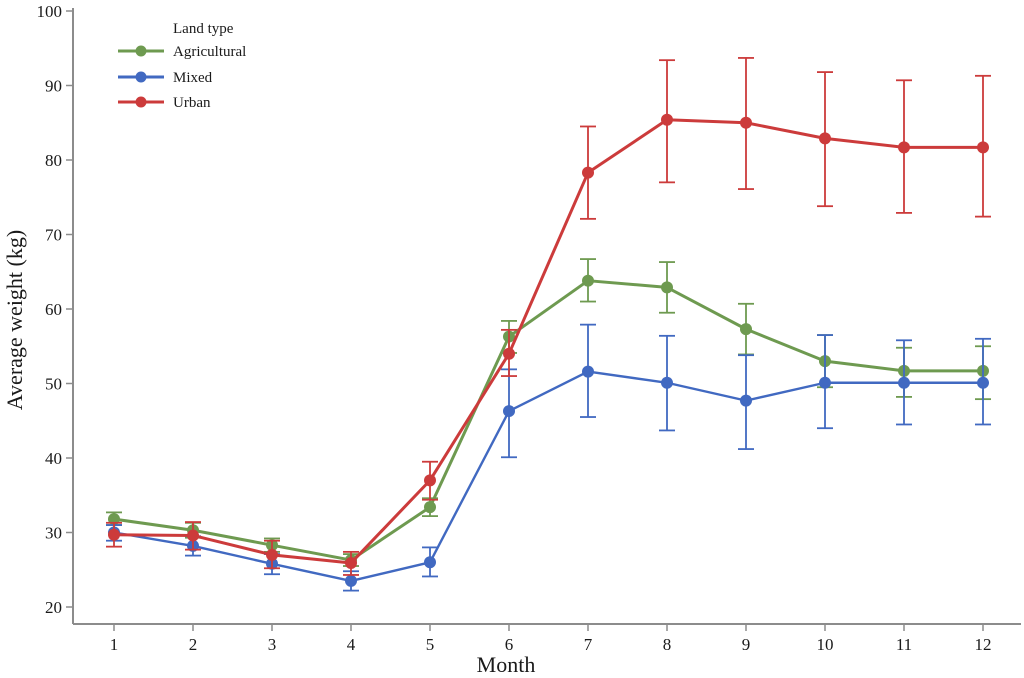 The width and height of the screenshot is (1024, 678). What do you see at coordinates (53, 458) in the screenshot?
I see `y-tick-label: 40` at bounding box center [53, 458].